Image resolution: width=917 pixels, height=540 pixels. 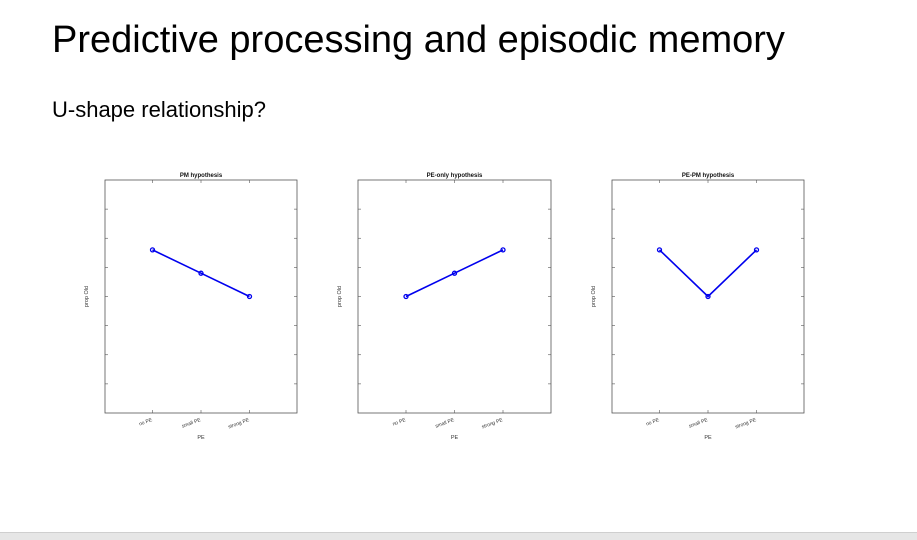 I want to click on slide-subtitle: U-shape relationship?, so click(x=159, y=109).